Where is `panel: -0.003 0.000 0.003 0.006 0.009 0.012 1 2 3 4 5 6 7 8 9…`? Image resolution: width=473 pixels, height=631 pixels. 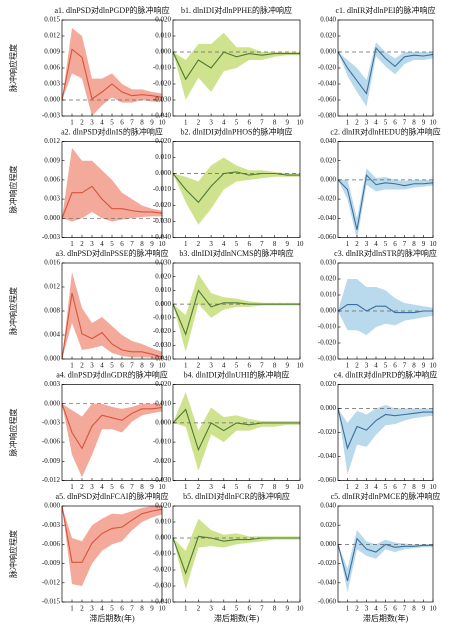
panel: -0.003 0.000 0.003 0.006 0.009 0.012 1 2 3 4 5 6 7 8 9… is located at coordinates (87, 187).